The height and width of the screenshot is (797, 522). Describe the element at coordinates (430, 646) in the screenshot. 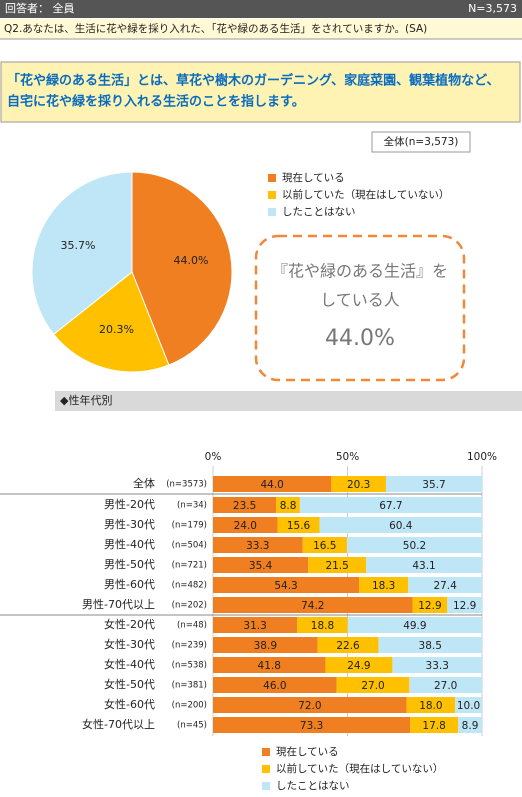

I see `bar-value-label: 38.5` at that location.